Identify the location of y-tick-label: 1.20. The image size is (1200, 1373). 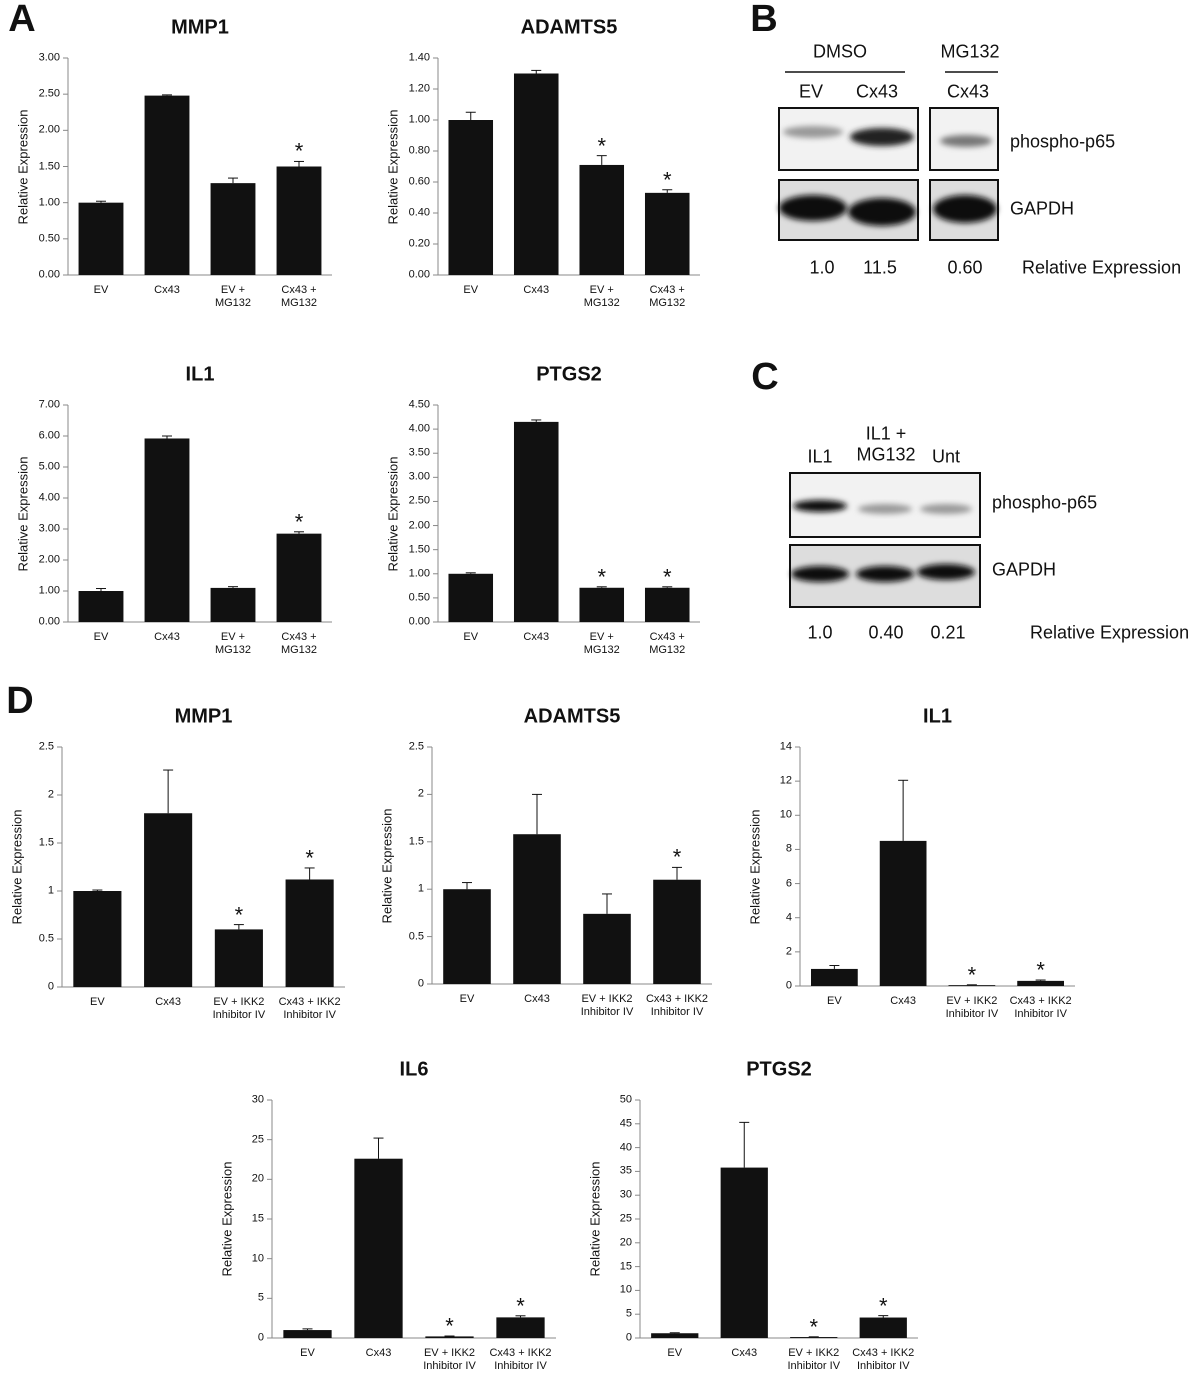
(419, 88).